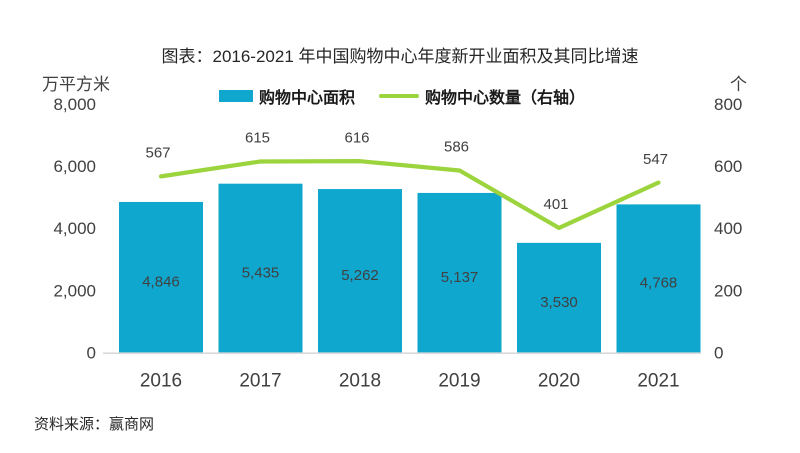  What do you see at coordinates (74, 290) in the screenshot?
I see `left-axis-tick: 2,000` at bounding box center [74, 290].